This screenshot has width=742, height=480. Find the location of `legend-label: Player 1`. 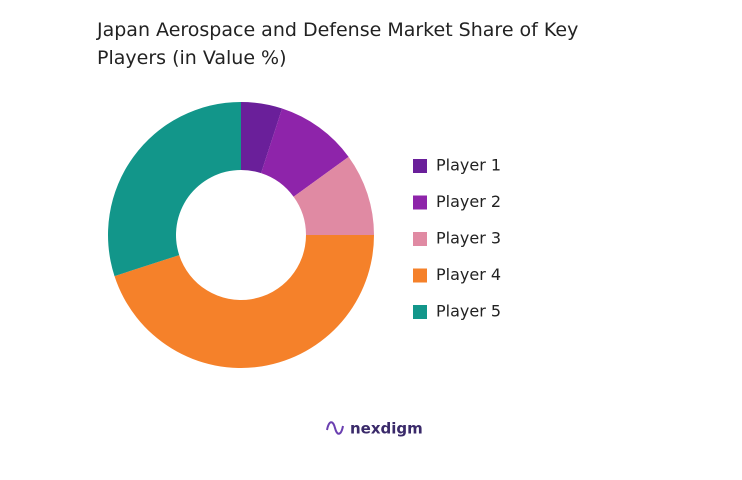

legend-label: Player 1 is located at coordinates (468, 165).